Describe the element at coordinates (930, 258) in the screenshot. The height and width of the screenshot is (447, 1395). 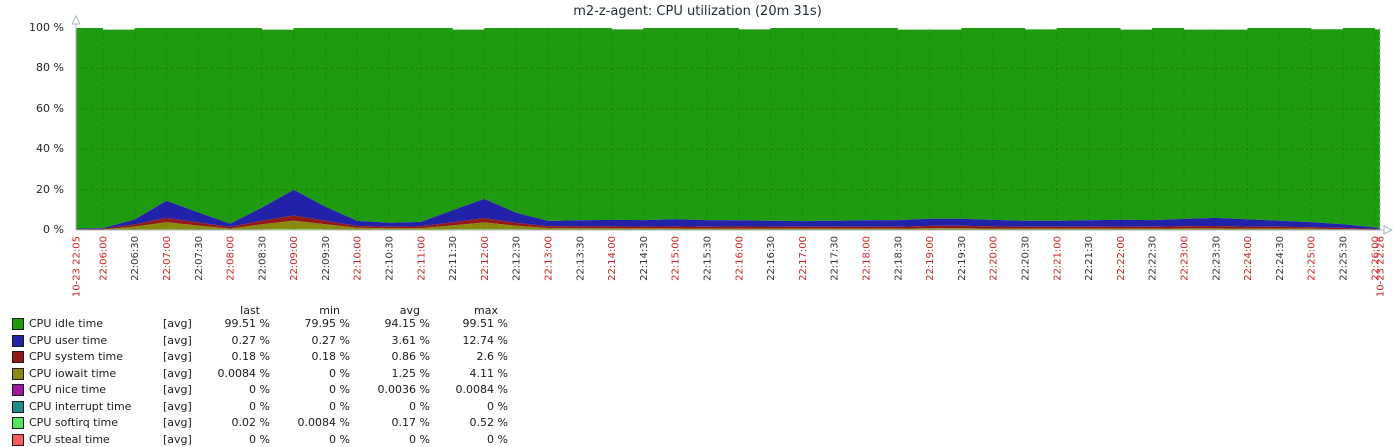
I see `x-tick-label: 22:19:00` at that location.